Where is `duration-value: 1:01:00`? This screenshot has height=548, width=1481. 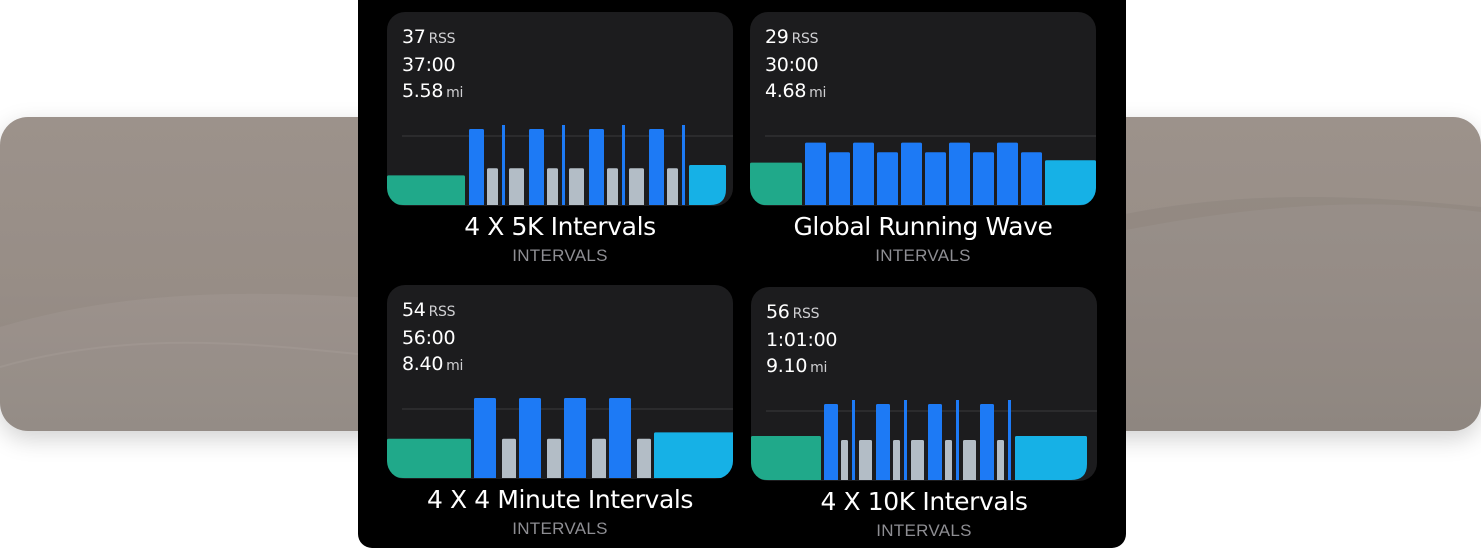
duration-value: 1:01:00 is located at coordinates (802, 340).